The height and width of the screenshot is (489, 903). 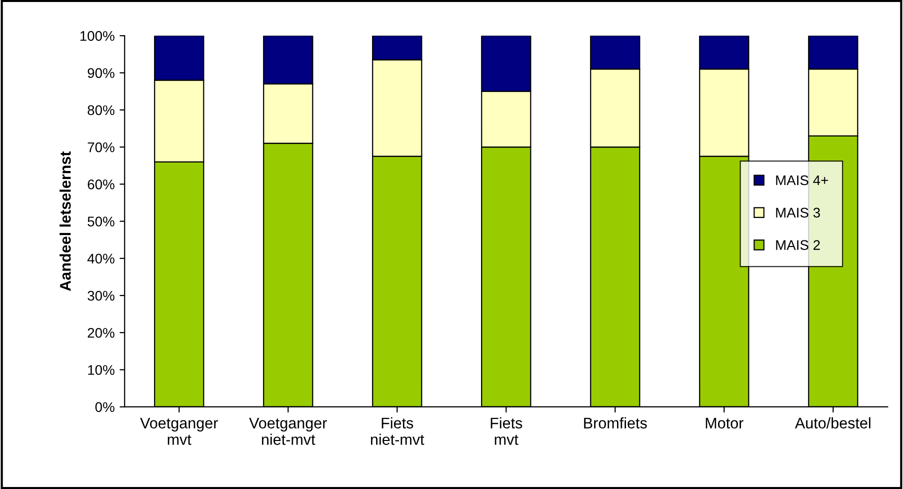 I want to click on x-tick-label: Voetganger niet-mvt, so click(x=288, y=431).